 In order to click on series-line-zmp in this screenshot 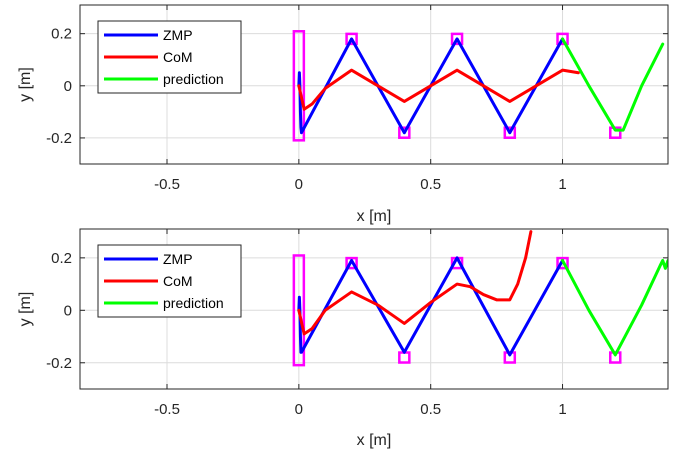, I will do `click(431, 86)`.